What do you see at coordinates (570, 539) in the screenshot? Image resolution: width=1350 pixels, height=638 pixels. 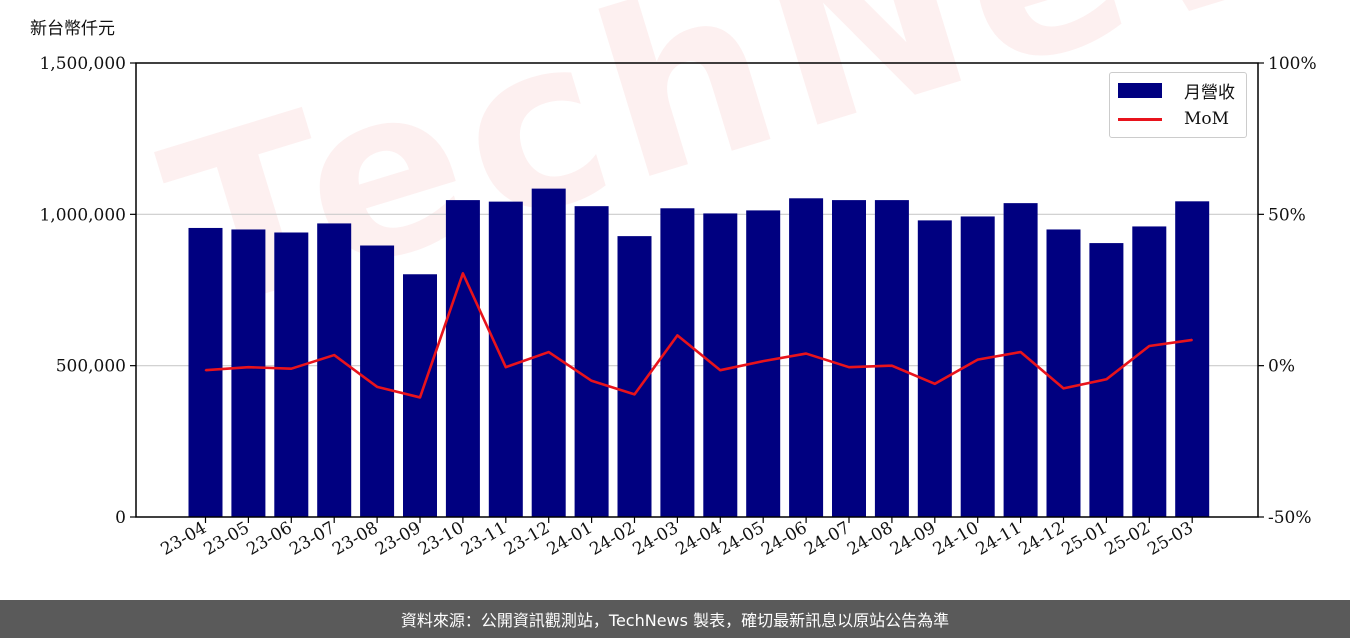 I see `x-tick-label: 24-01` at bounding box center [570, 539].